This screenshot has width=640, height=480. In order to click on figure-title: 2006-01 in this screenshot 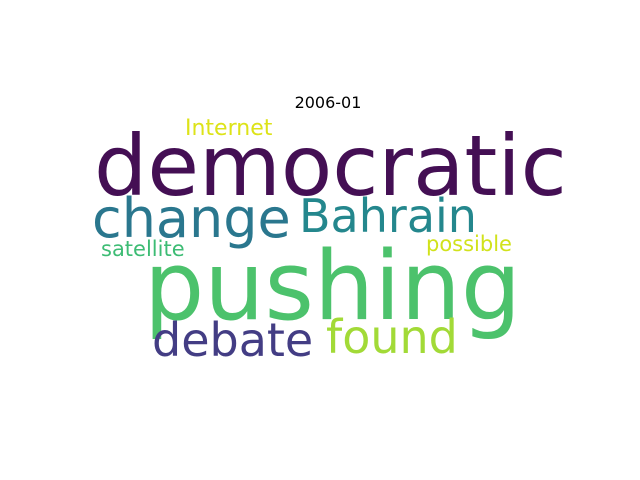, I will do `click(328, 102)`.